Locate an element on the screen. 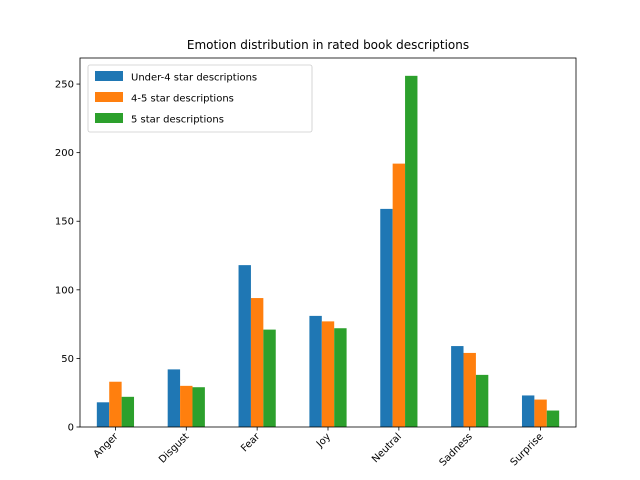  x-tick-label-anger: Anger is located at coordinates (106, 445).